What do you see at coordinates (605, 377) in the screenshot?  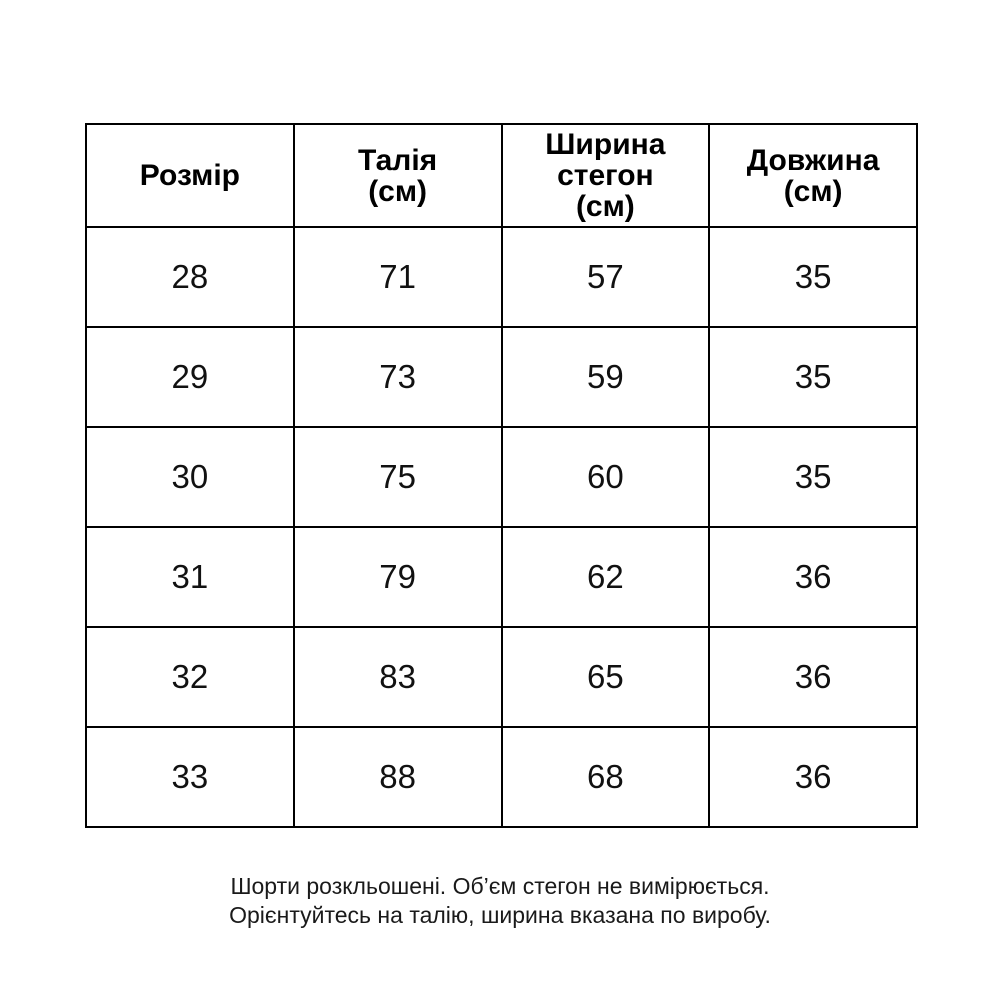 I see `cell-hip-width: 59` at bounding box center [605, 377].